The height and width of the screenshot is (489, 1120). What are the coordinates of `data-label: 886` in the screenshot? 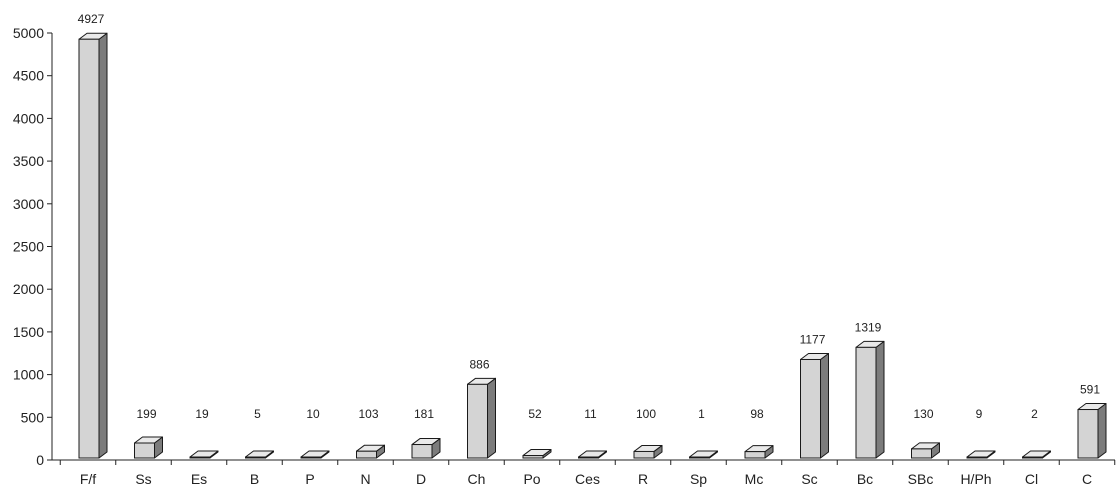 It's located at (479, 364).